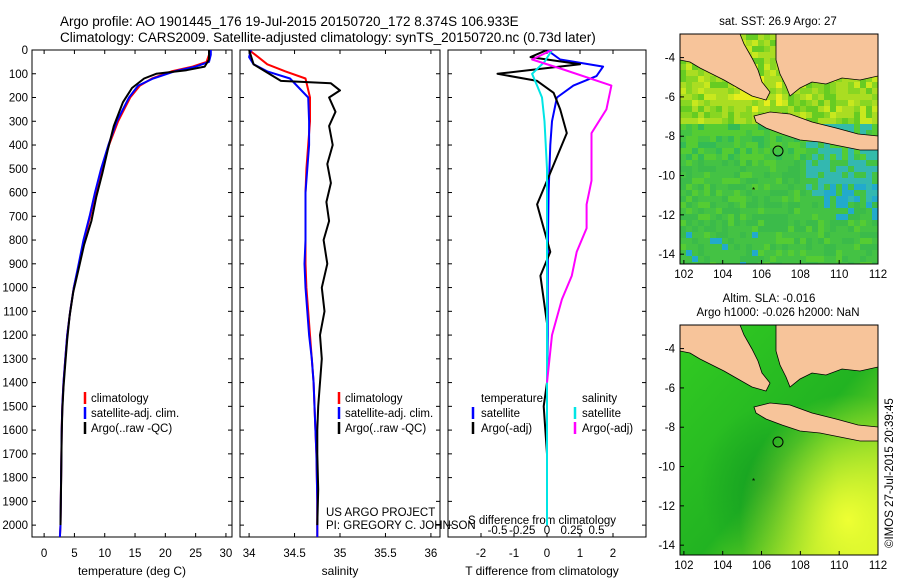 The image size is (900, 580). I want to click on y-tick-label: 700, so click(18, 217).